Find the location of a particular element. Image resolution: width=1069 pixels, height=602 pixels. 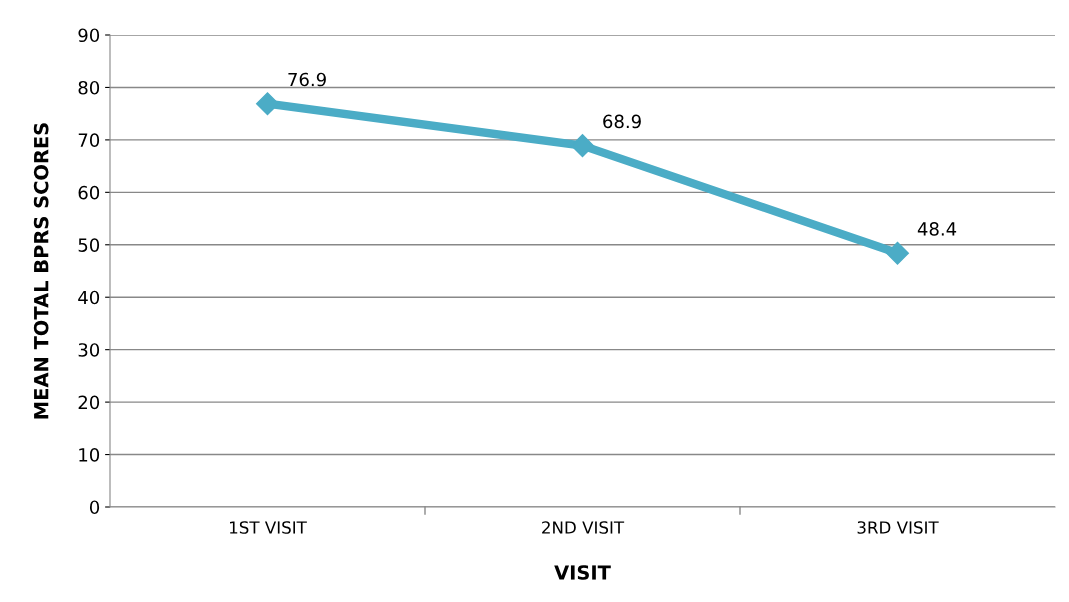

y-tick-label: 10 is located at coordinates (89, 455).